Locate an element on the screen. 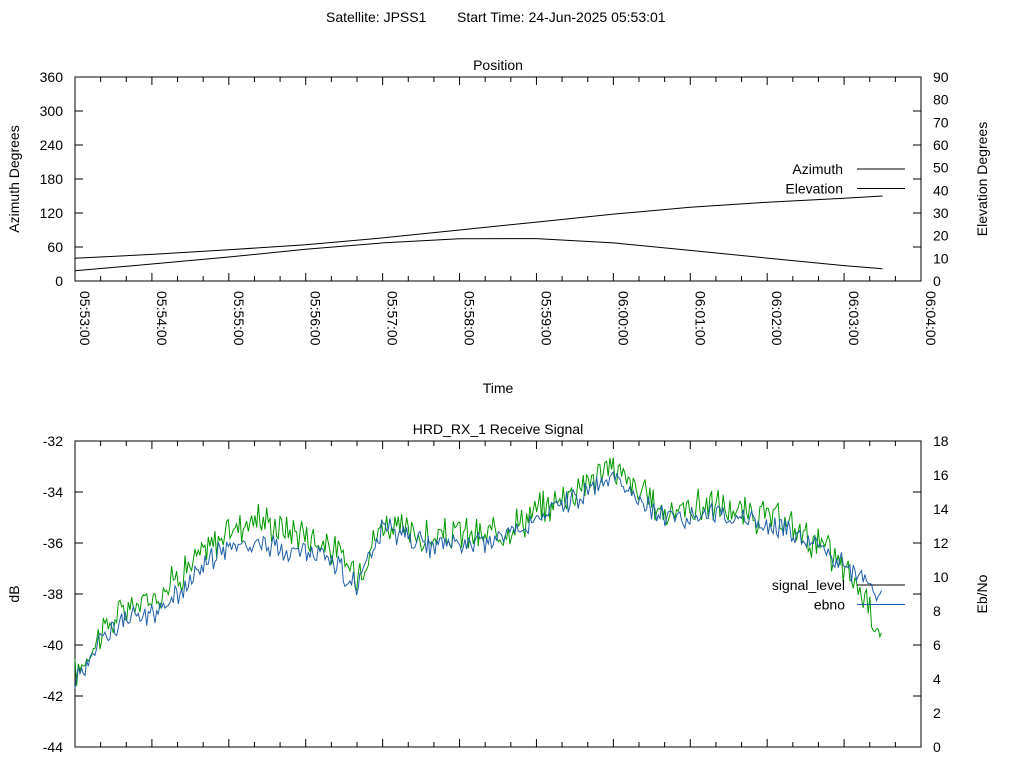 This screenshot has height=768, width=1024. legend-label-azimuth: Azimuth is located at coordinates (817, 169).